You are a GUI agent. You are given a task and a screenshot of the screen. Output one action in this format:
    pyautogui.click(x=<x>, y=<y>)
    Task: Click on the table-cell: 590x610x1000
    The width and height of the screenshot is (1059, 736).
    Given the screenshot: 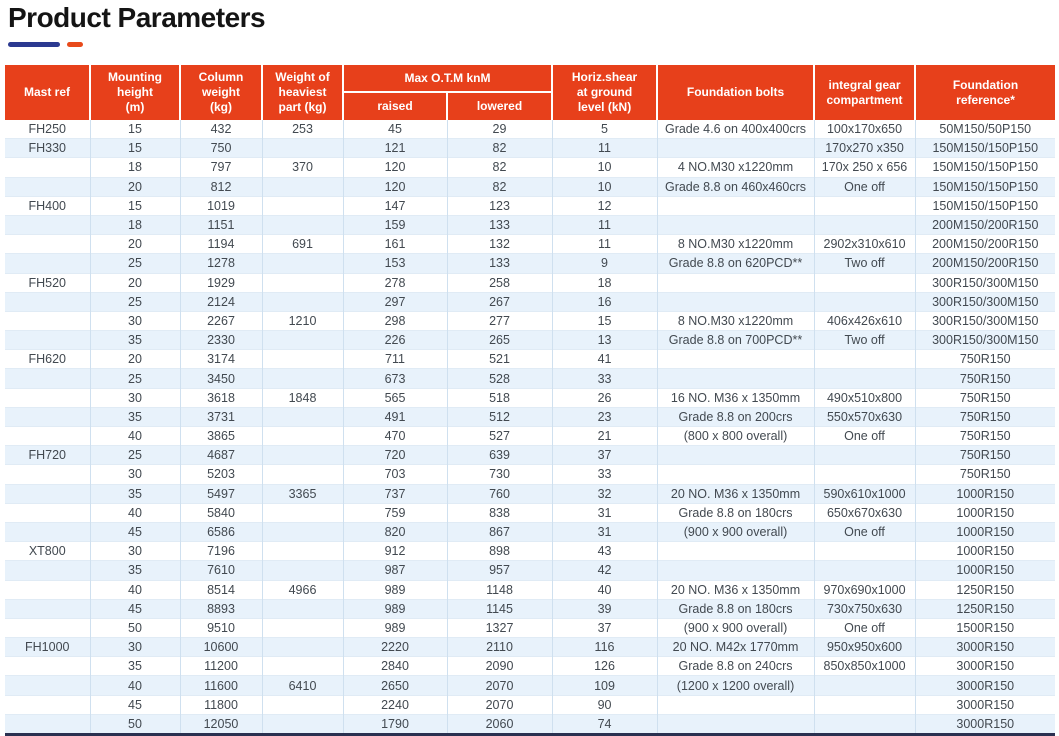 What is the action you would take?
    pyautogui.click(x=864, y=493)
    